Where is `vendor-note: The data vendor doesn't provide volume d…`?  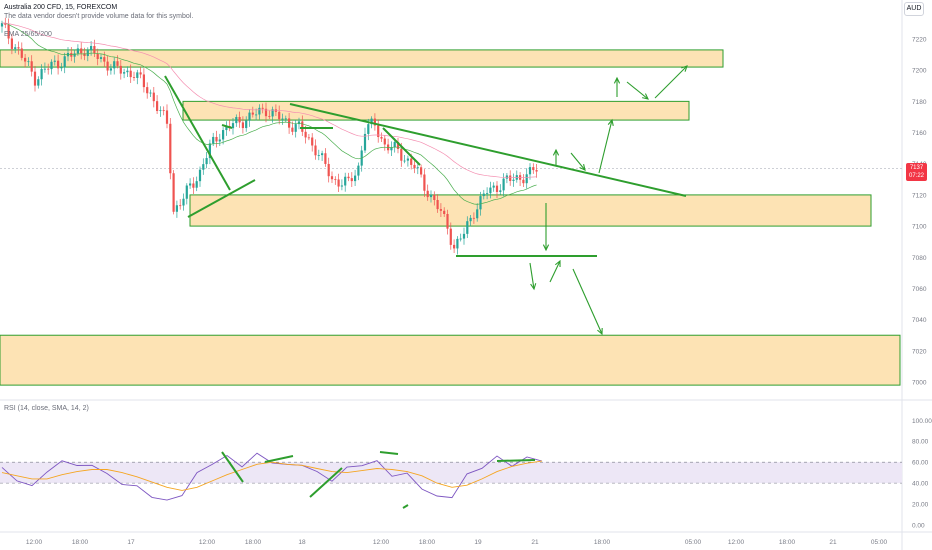 vendor-note: The data vendor doesn't provide volume d… is located at coordinates (99, 16).